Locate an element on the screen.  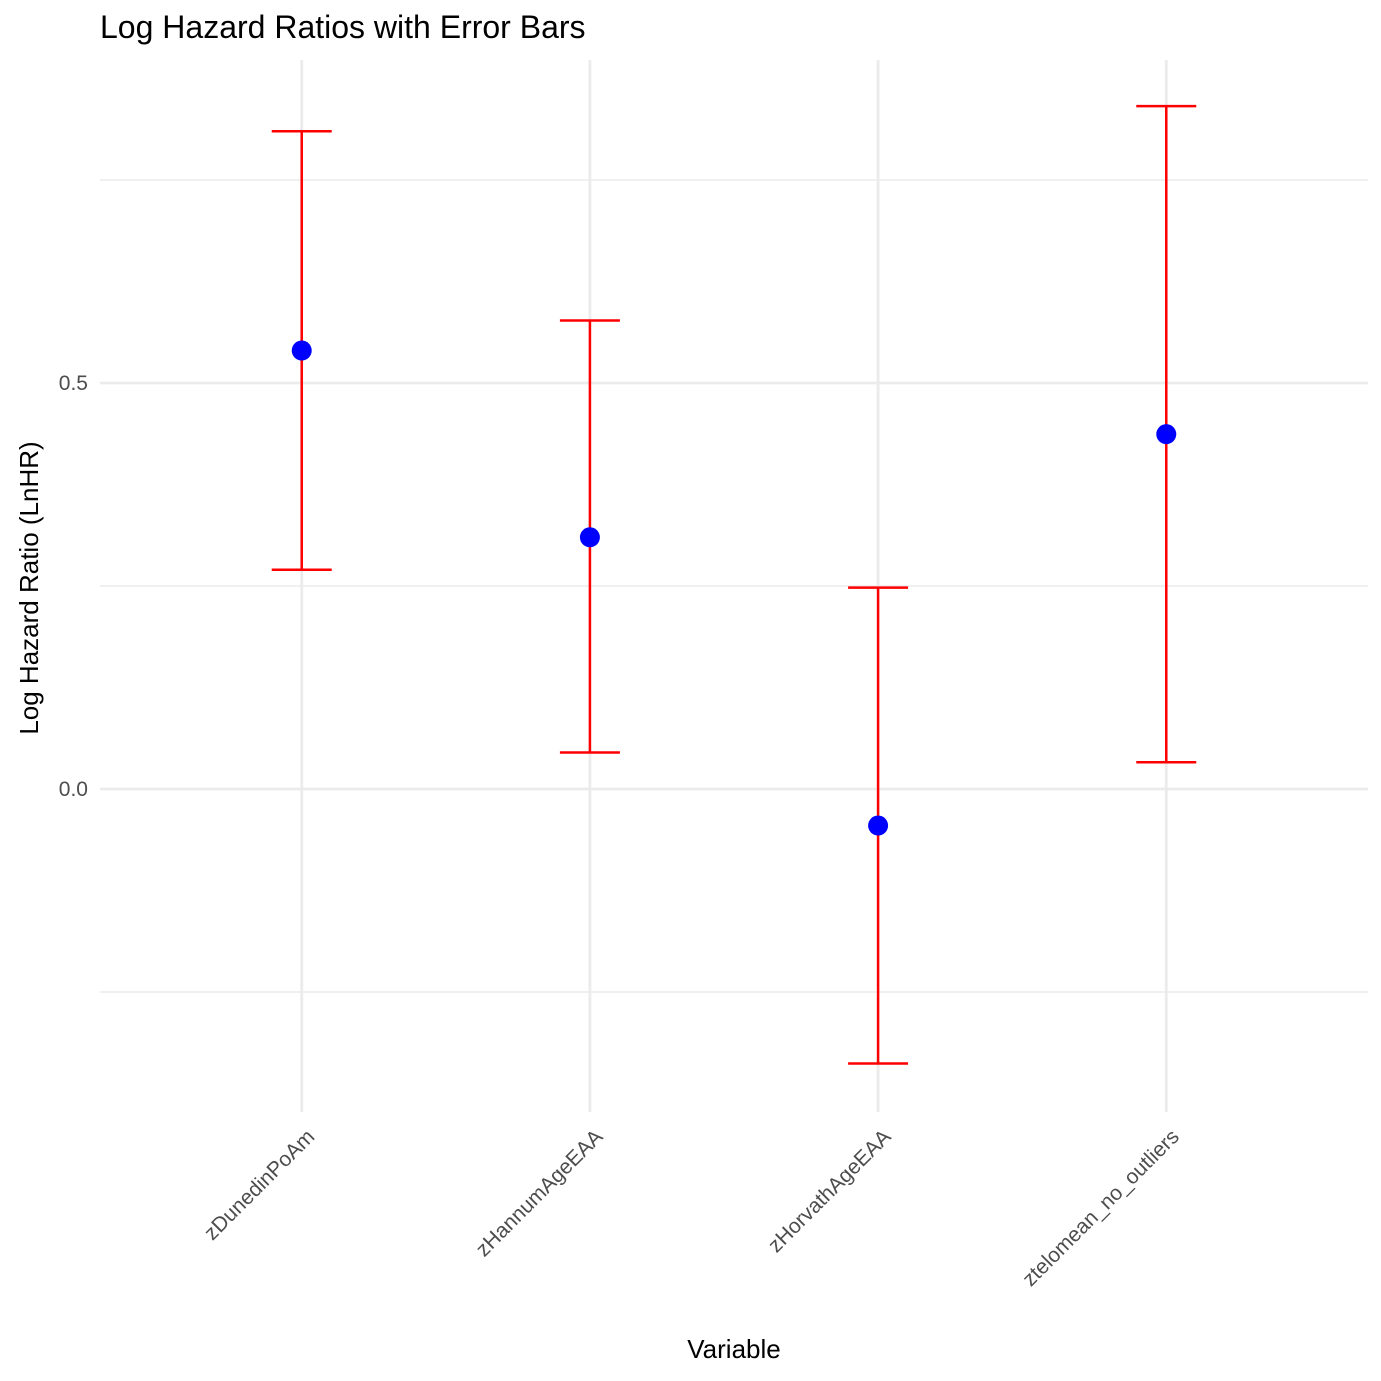
y-tick-labels: 0.0 0.5 is located at coordinates (73, 586).